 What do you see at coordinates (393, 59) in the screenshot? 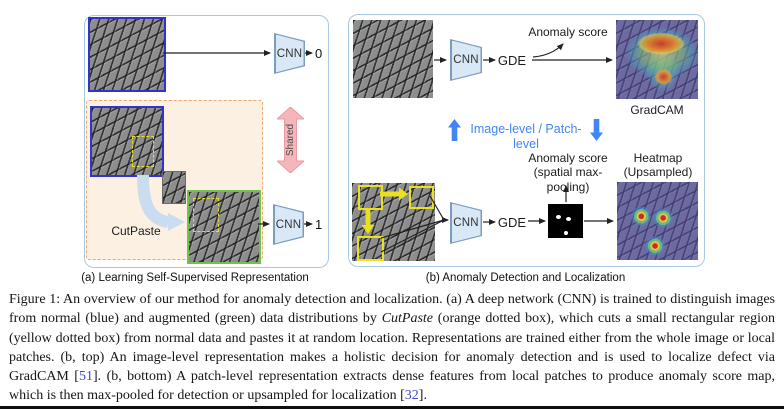
I see `test-image-top` at bounding box center [393, 59].